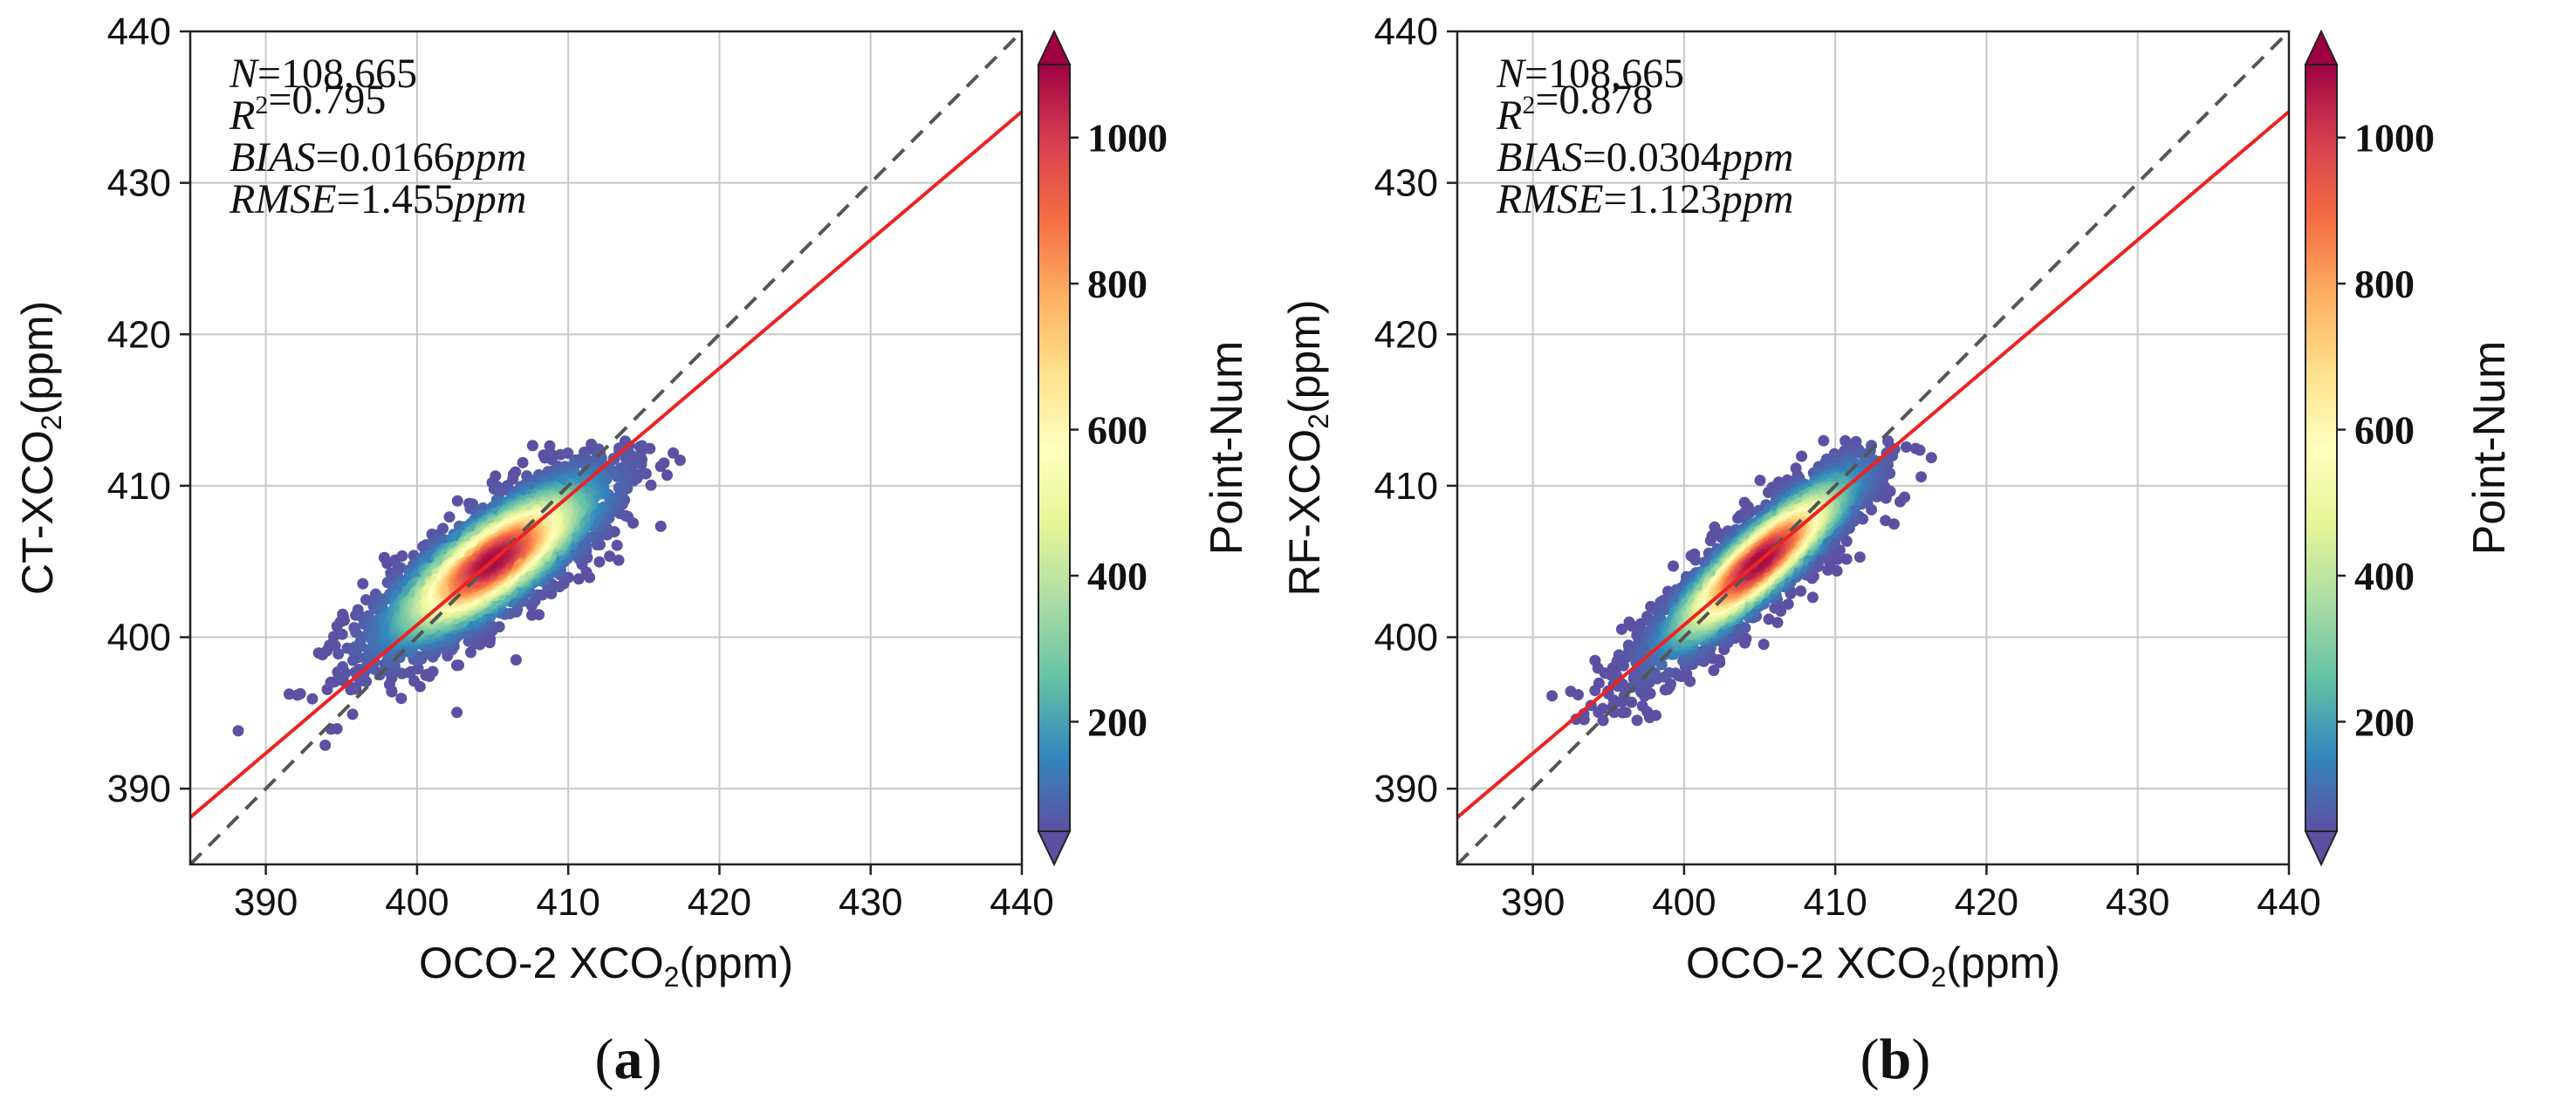  Describe the element at coordinates (323, 74) in the screenshot. I see `stat-n: N=108,665` at that location.